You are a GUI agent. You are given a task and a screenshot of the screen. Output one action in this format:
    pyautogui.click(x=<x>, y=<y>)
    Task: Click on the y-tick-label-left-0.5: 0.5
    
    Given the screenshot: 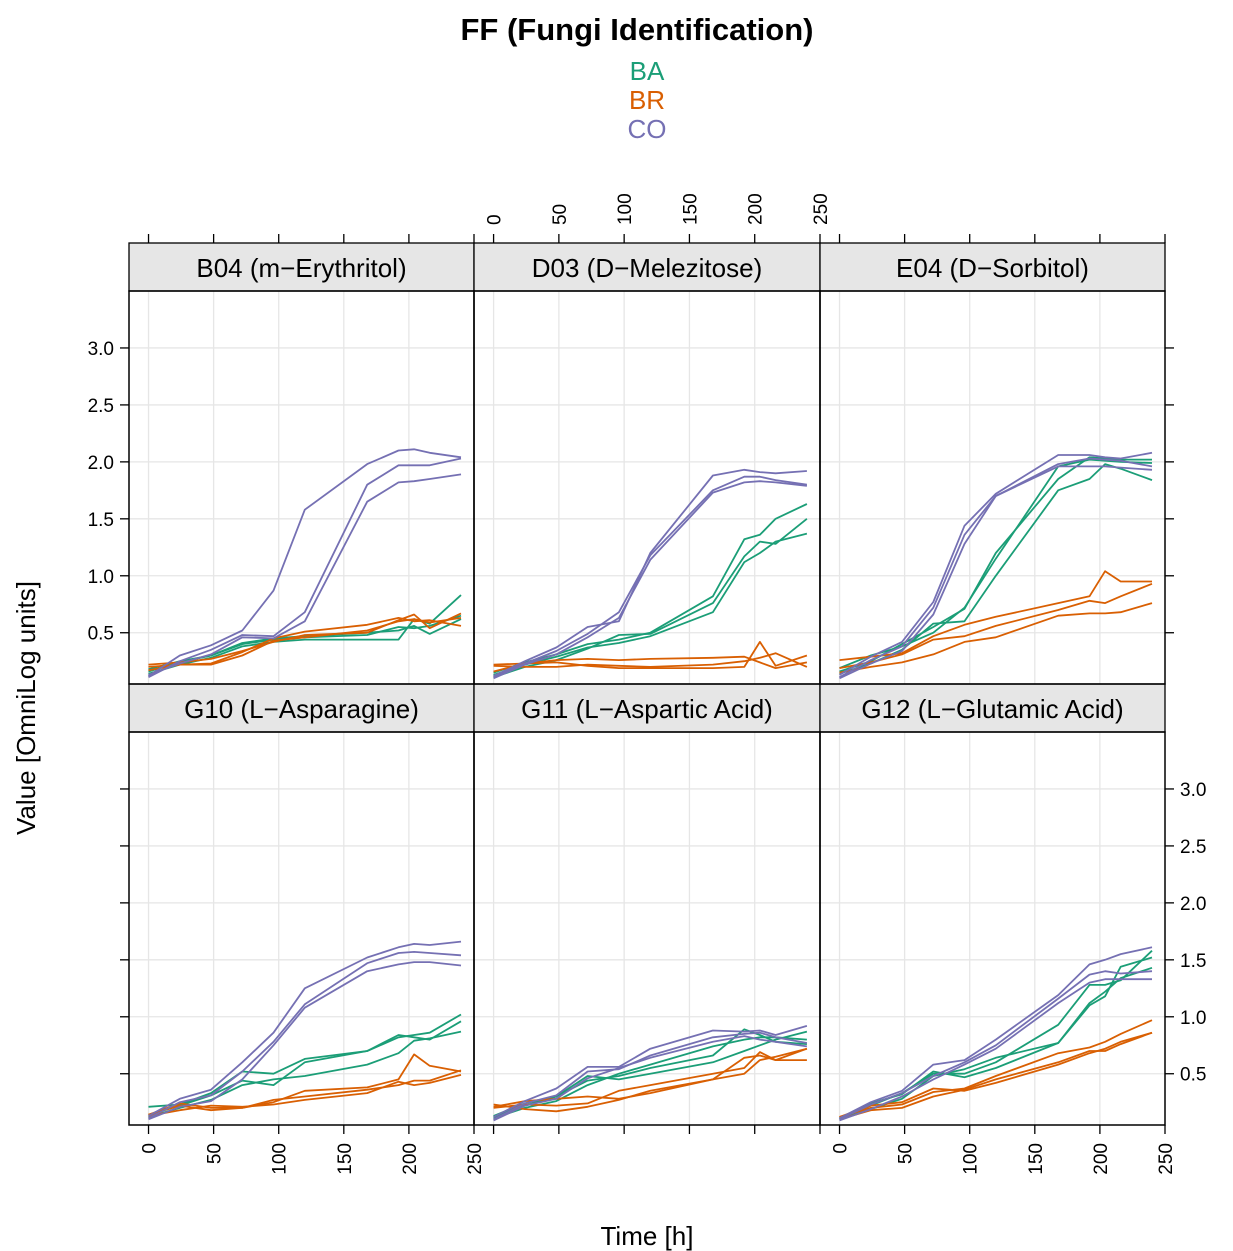 What is the action you would take?
    pyautogui.click(x=101, y=634)
    